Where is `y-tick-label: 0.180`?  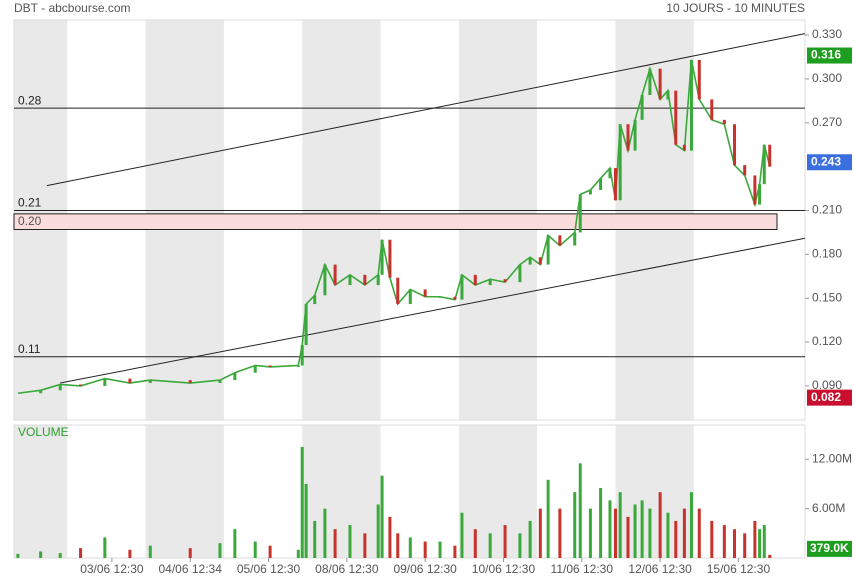 y-tick-label: 0.180 is located at coordinates (827, 254).